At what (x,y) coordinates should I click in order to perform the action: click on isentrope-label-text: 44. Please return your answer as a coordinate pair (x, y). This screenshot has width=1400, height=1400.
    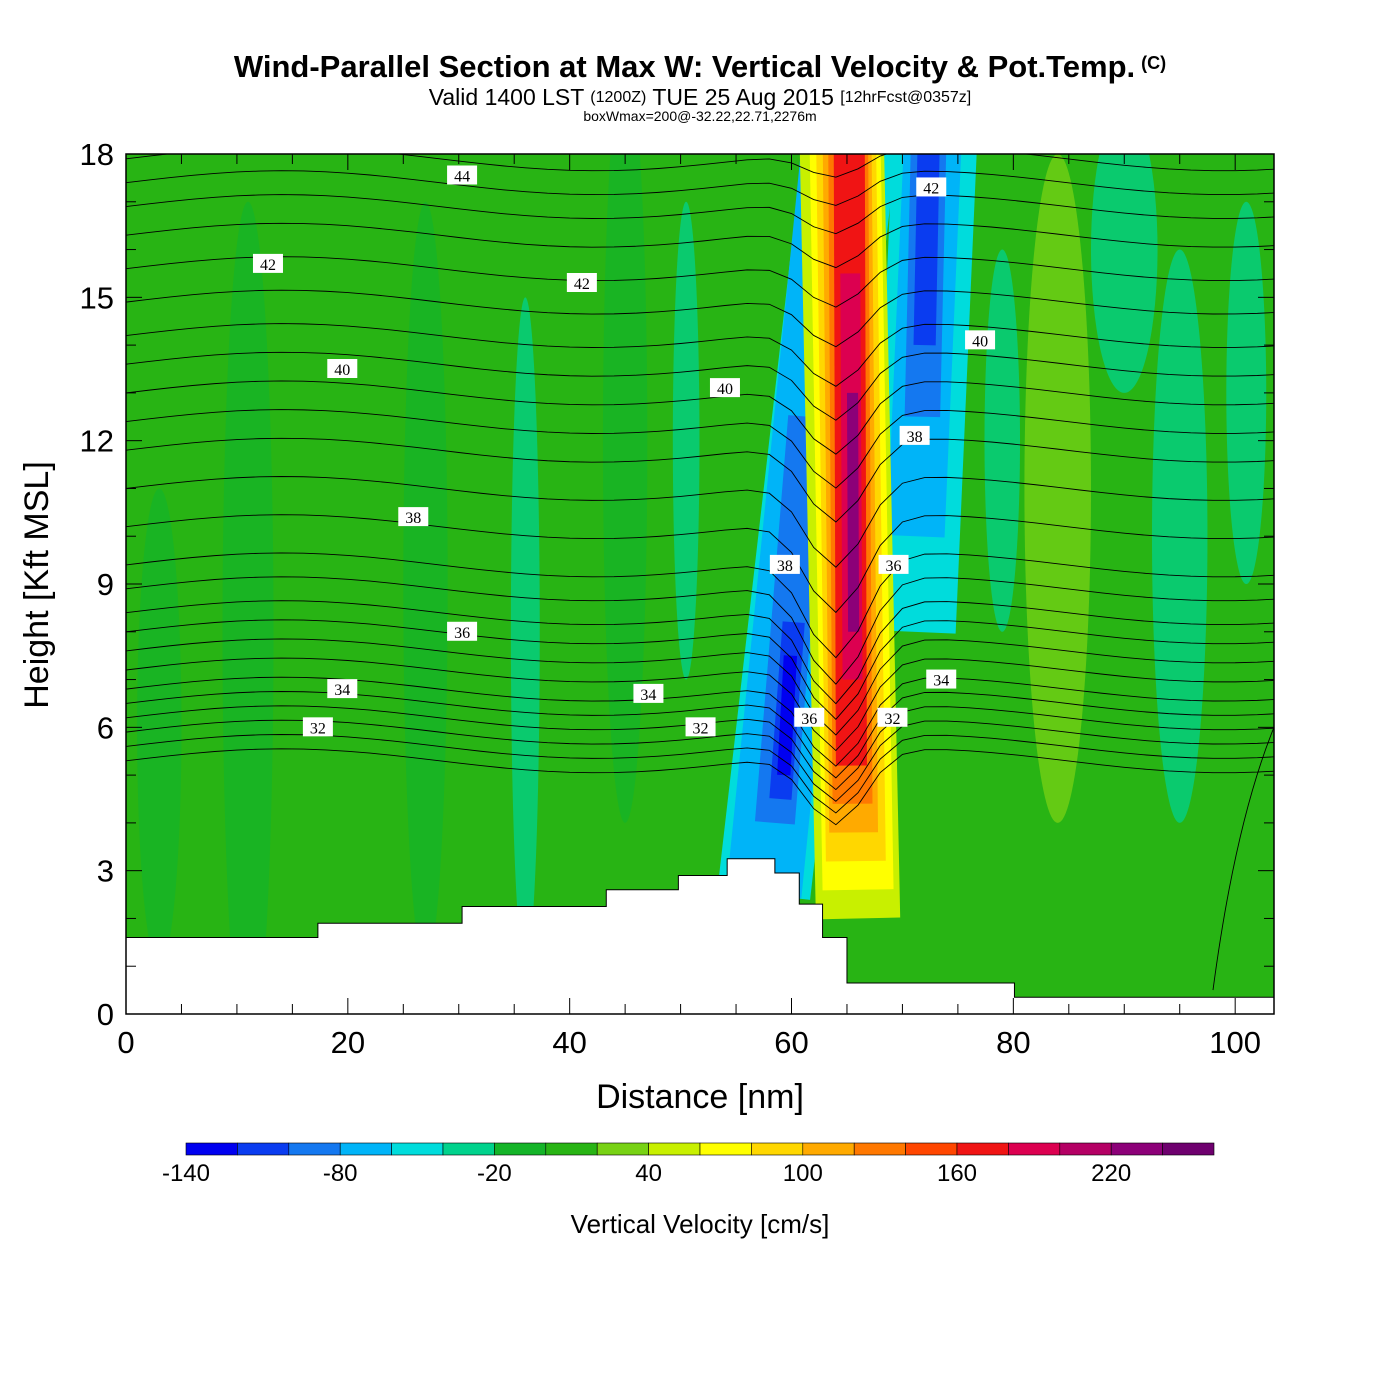
    Looking at the image, I should click on (462, 177).